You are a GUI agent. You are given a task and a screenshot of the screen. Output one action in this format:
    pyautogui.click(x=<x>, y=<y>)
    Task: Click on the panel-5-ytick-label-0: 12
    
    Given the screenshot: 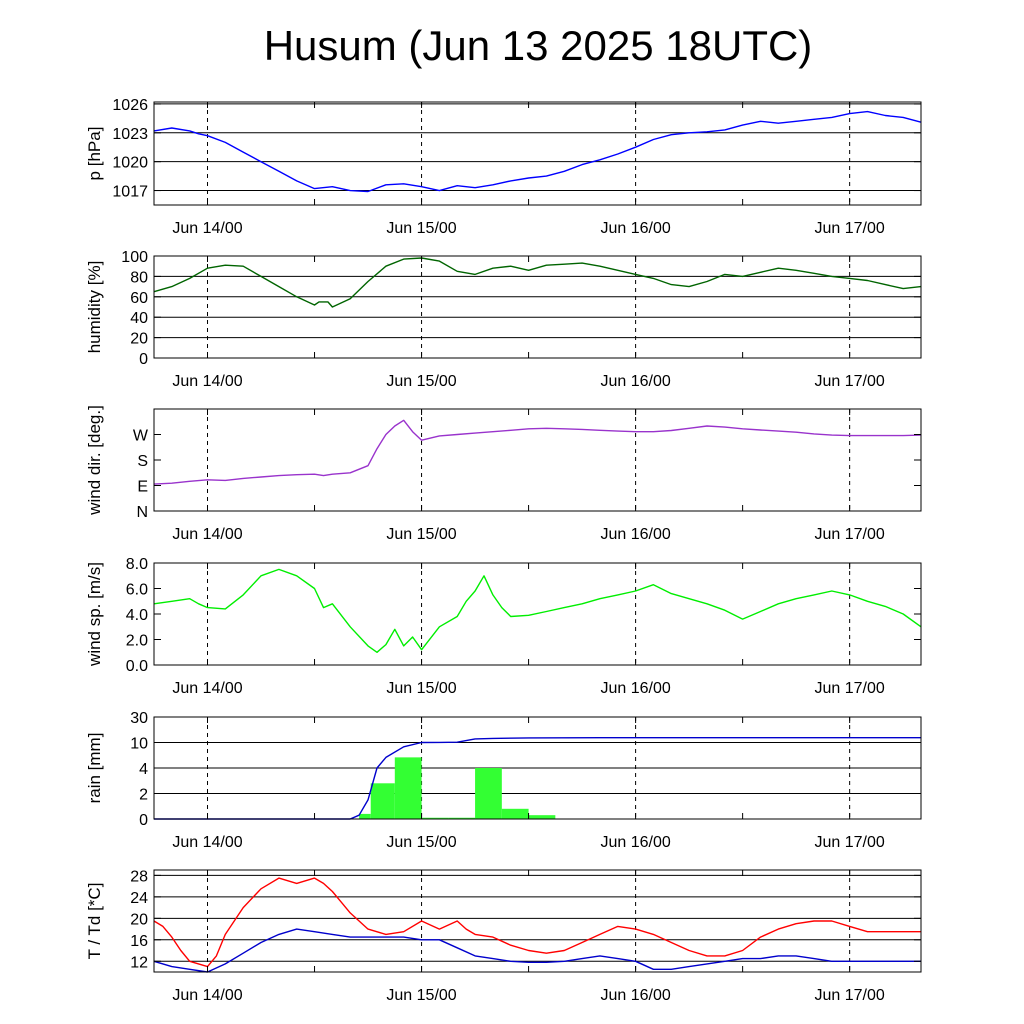 What is the action you would take?
    pyautogui.click(x=139, y=962)
    